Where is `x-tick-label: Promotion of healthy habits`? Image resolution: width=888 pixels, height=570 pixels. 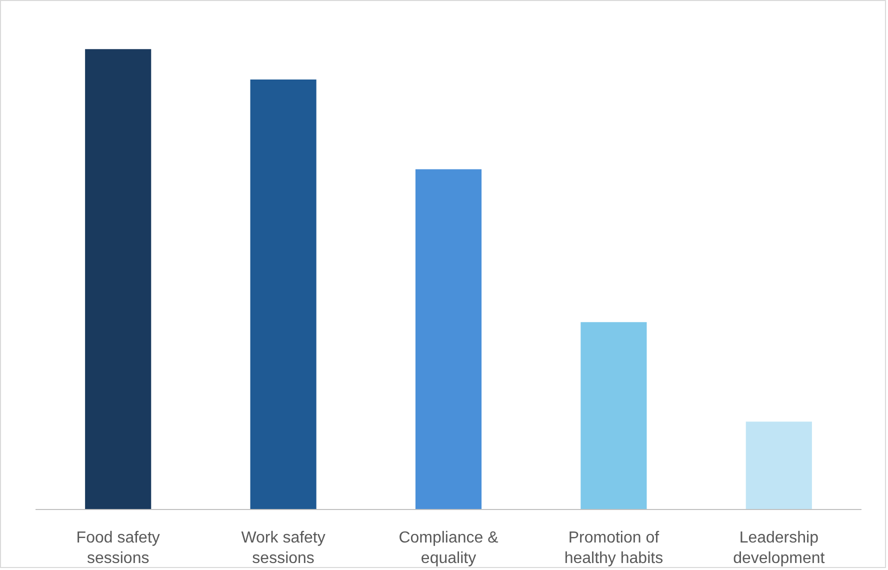 x-tick-label: Promotion of healthy habits is located at coordinates (614, 548).